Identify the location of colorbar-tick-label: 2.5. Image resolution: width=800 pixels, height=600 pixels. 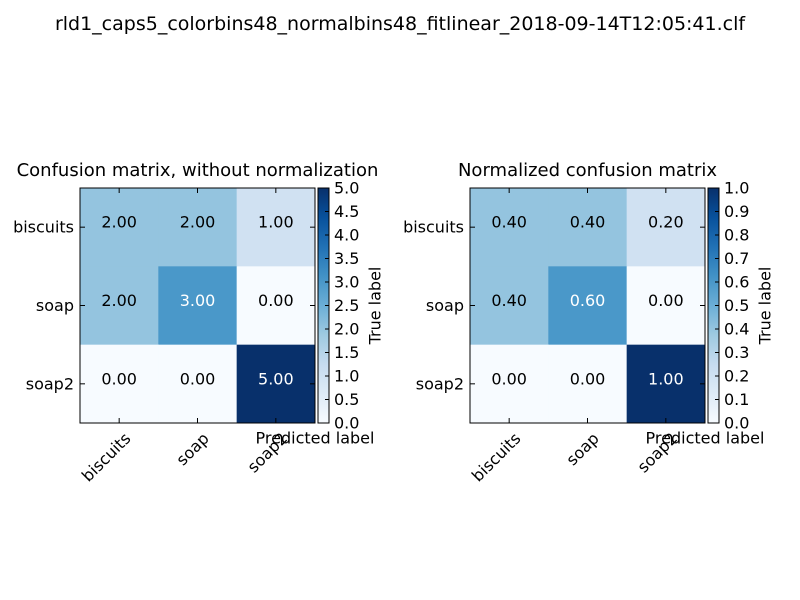
(346, 305).